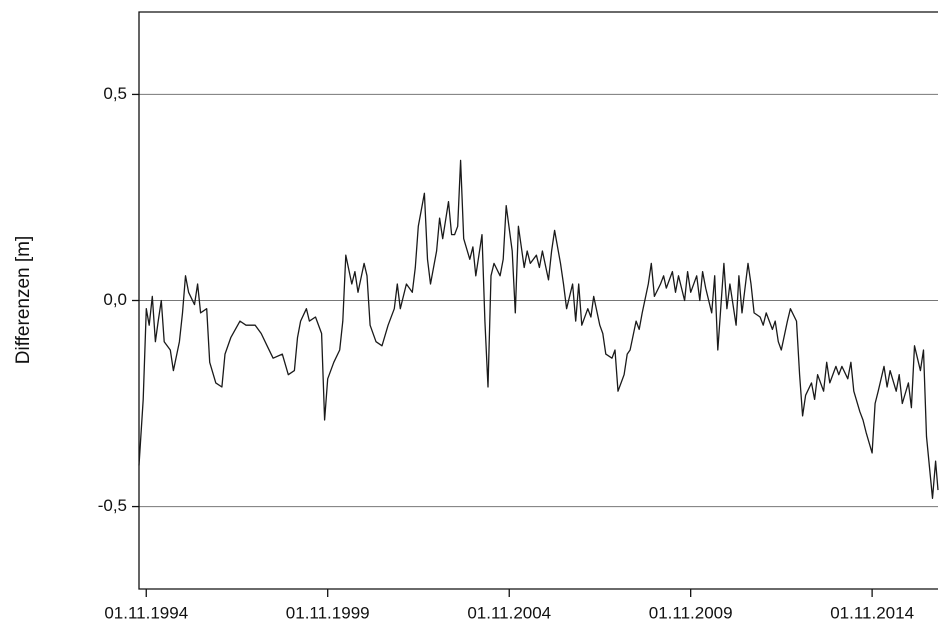 The height and width of the screenshot is (628, 939). What do you see at coordinates (115, 93) in the screenshot?
I see `y-tick-label: 0,5` at bounding box center [115, 93].